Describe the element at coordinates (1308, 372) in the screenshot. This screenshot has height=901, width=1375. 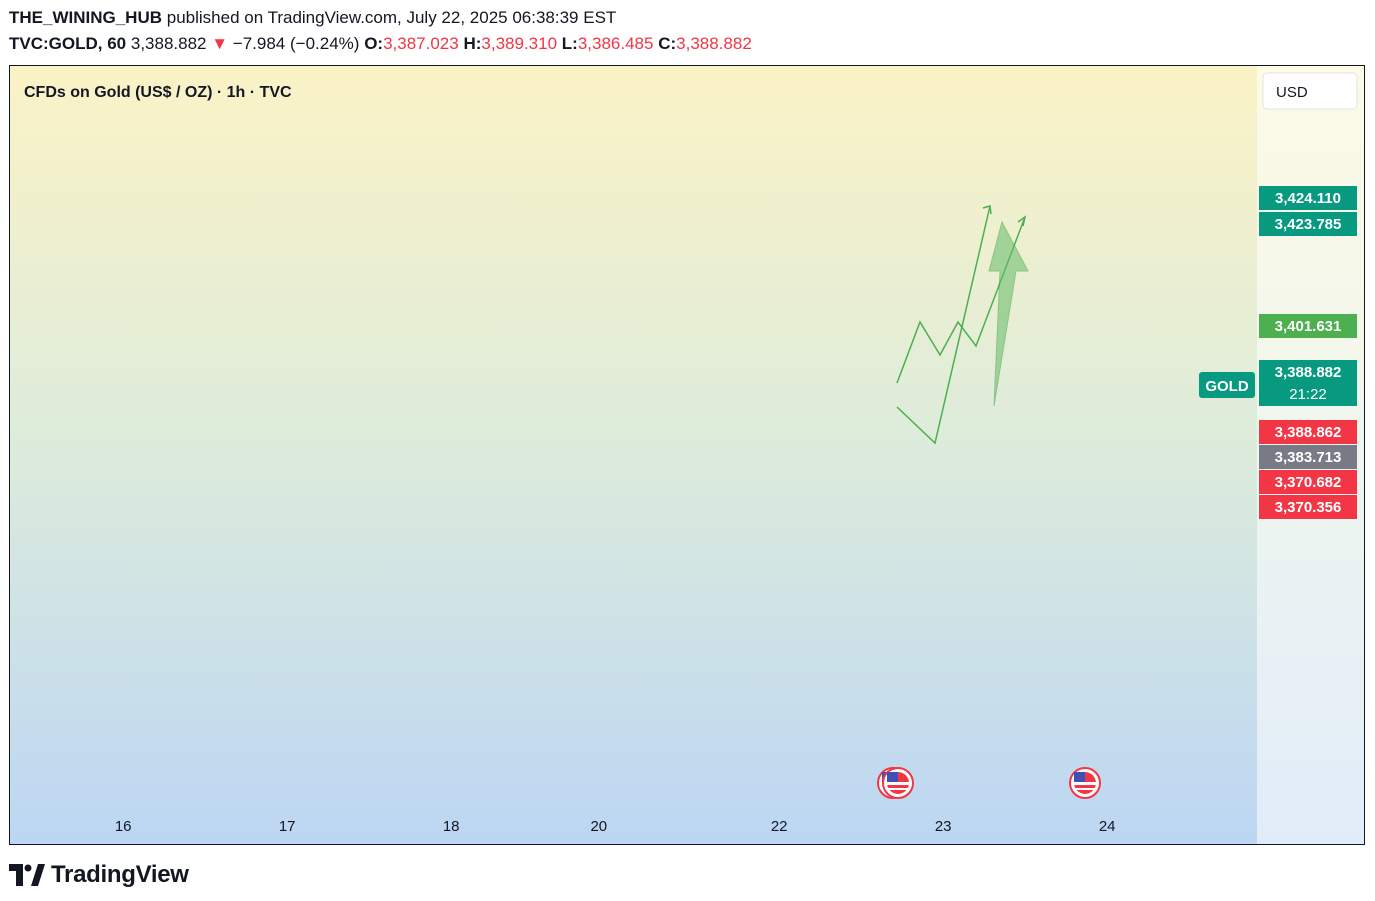
I see `price-badge-label: 3,388.882` at that location.